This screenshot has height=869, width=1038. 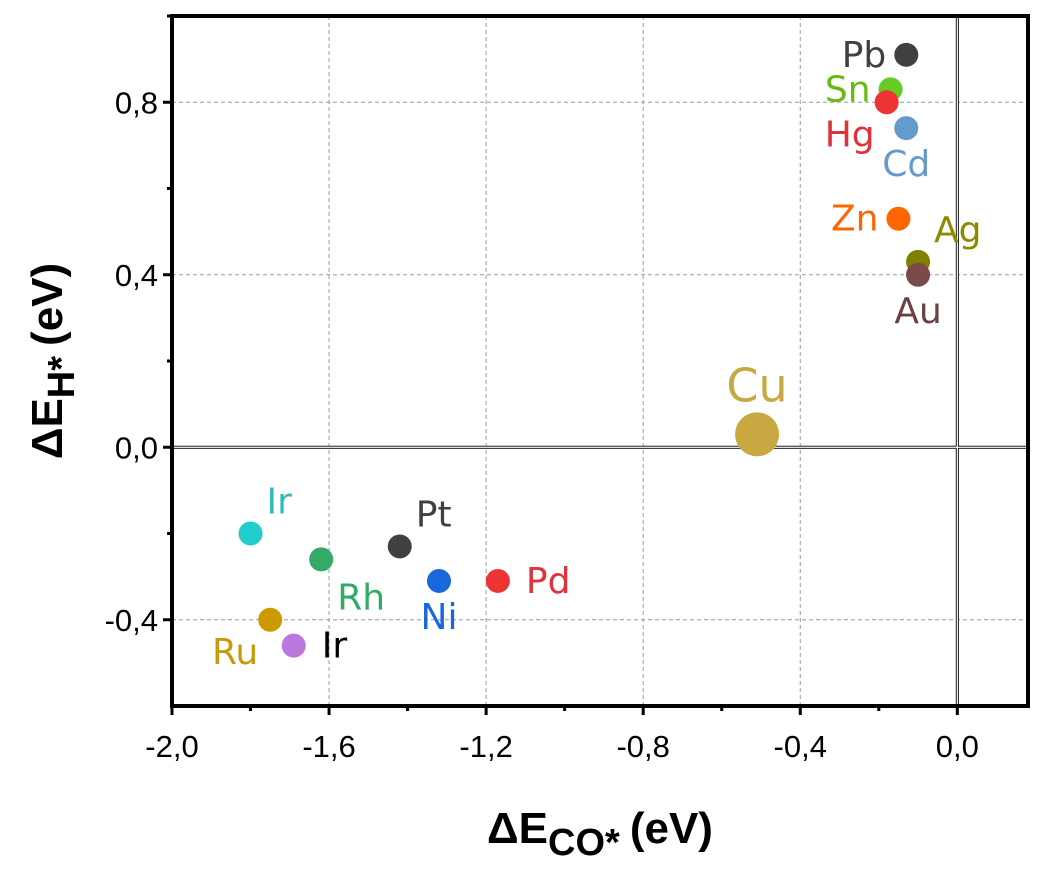 What do you see at coordinates (485, 746) in the screenshot?
I see `x-tick-label: -1,2` at bounding box center [485, 746].